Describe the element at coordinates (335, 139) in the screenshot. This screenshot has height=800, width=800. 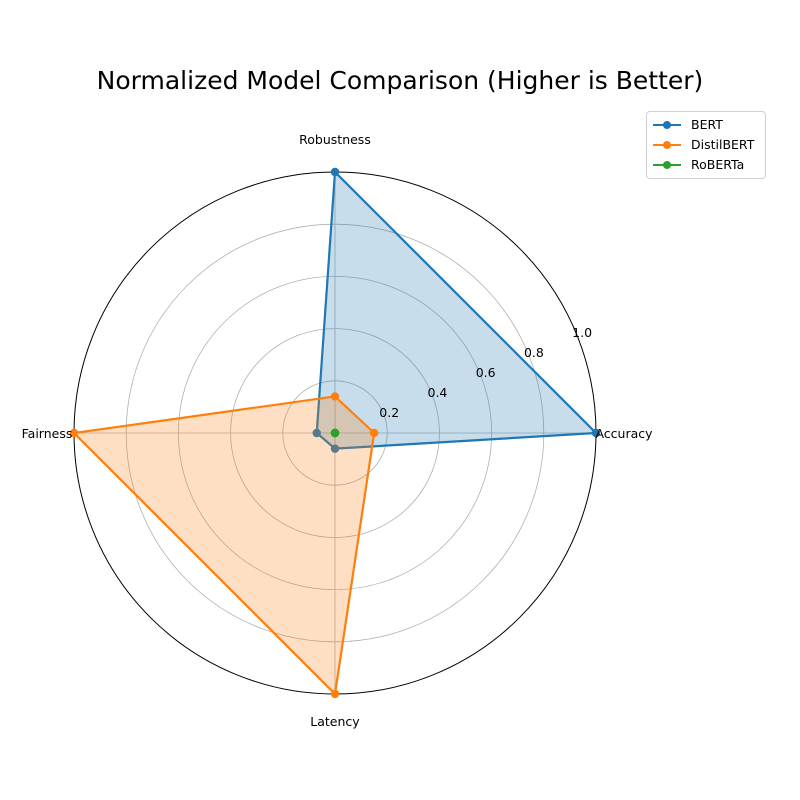
I see `axis-label-robustness: Robustness` at that location.